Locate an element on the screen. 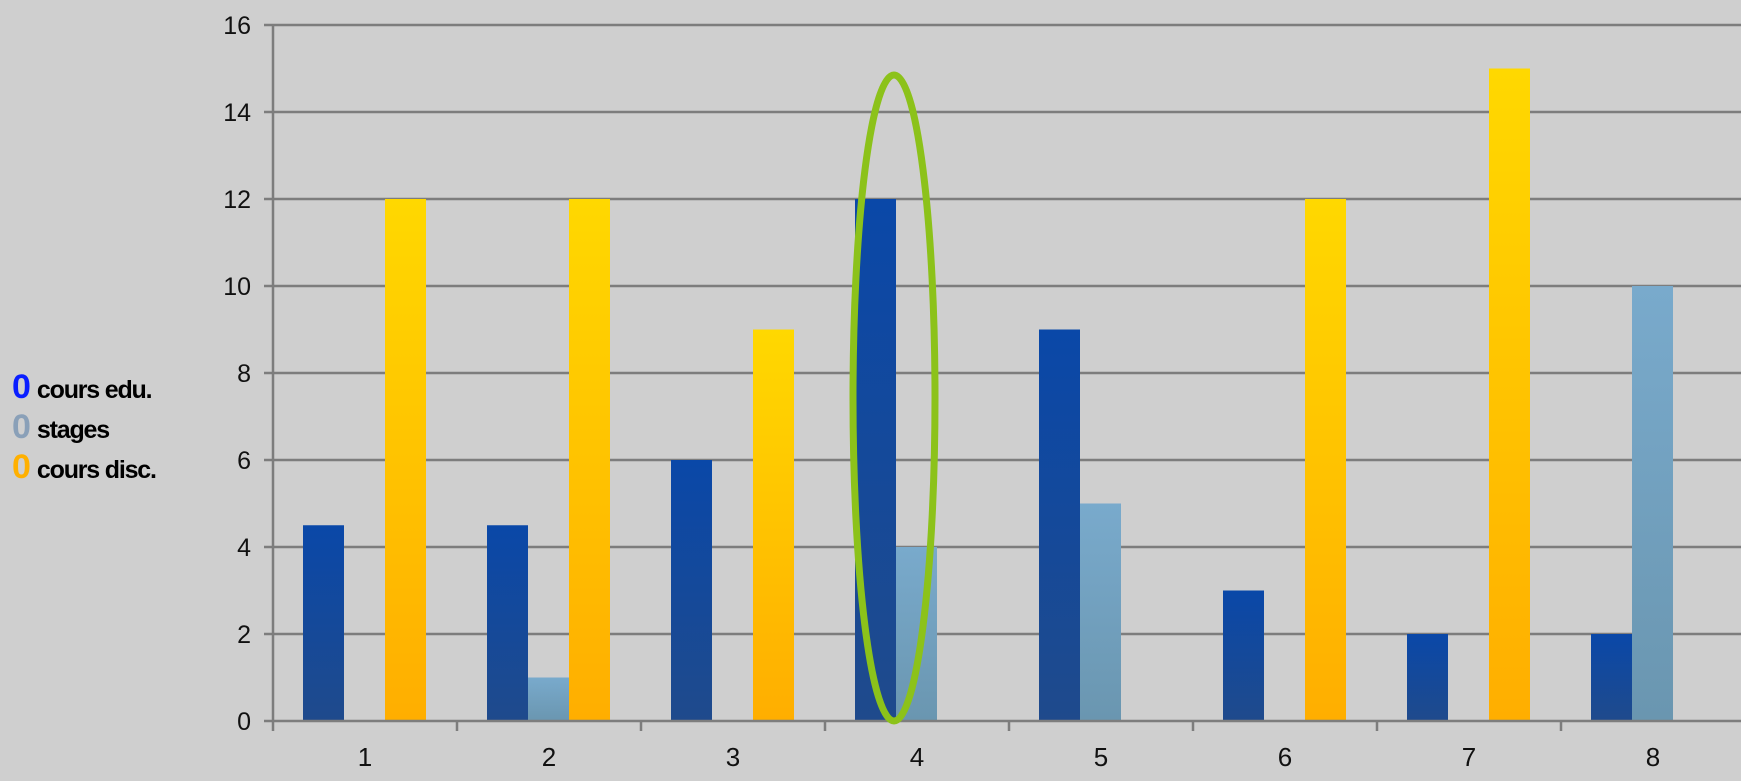 This screenshot has height=781, width=1741. x-tick-label: 4 is located at coordinates (917, 757).